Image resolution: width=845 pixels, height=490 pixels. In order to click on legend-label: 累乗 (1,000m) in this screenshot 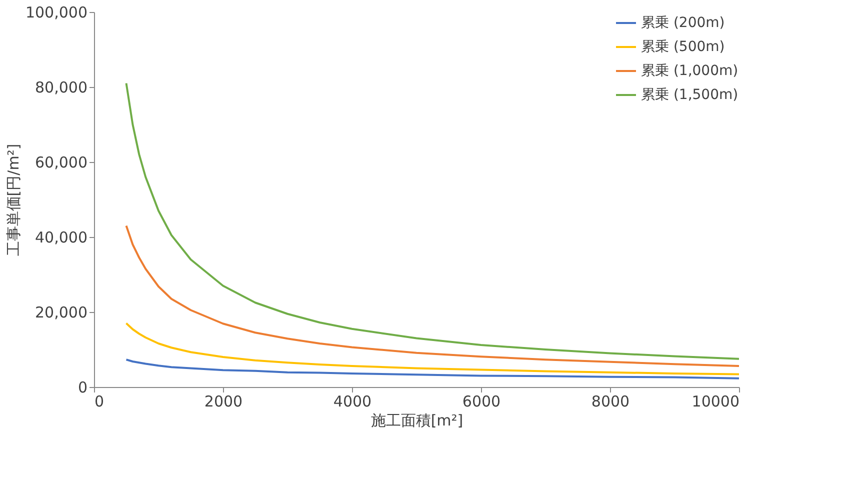, I will do `click(689, 71)`.